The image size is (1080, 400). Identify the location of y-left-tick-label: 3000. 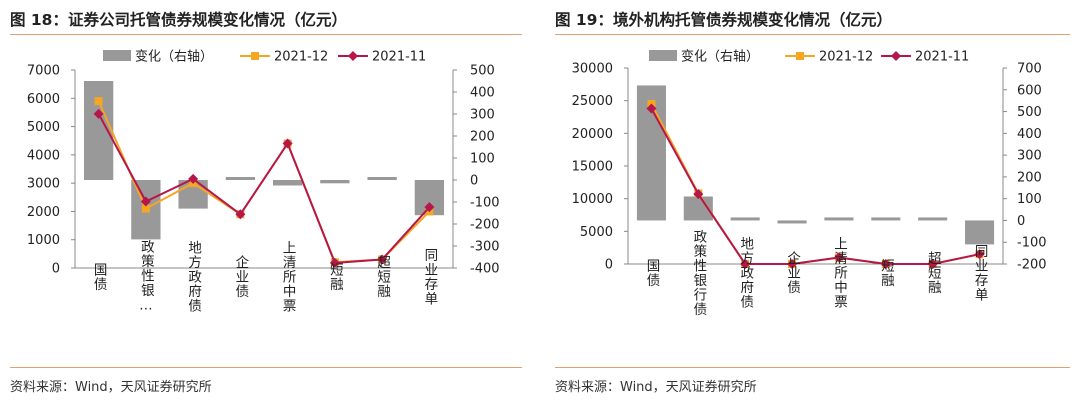
(43, 184).